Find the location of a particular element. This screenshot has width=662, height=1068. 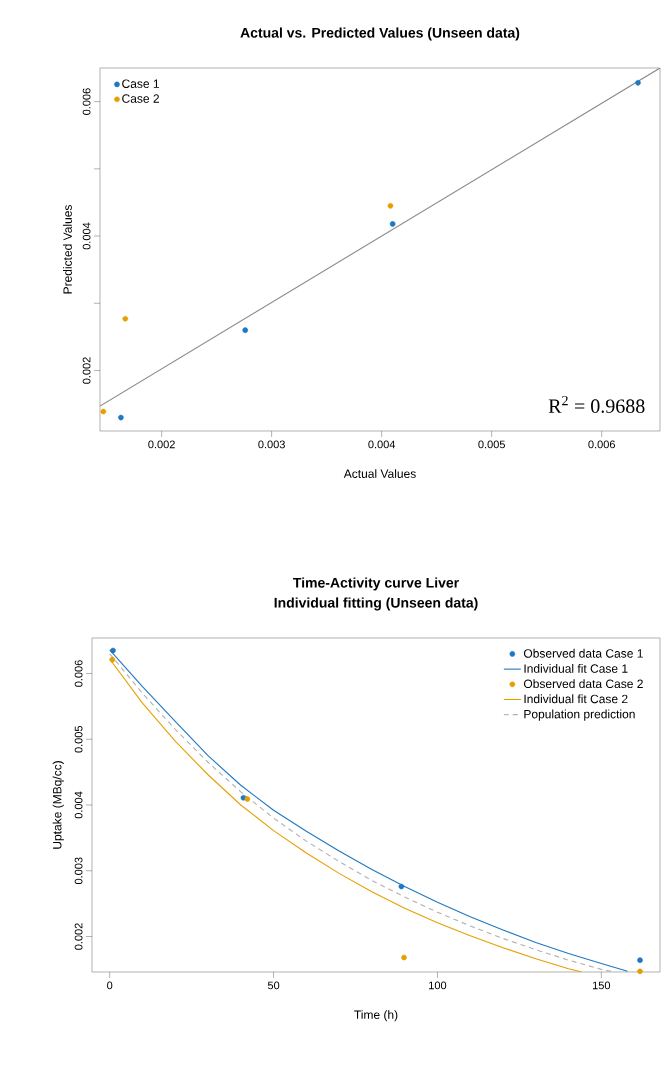

x-tick-label: 0.004 is located at coordinates (382, 444).